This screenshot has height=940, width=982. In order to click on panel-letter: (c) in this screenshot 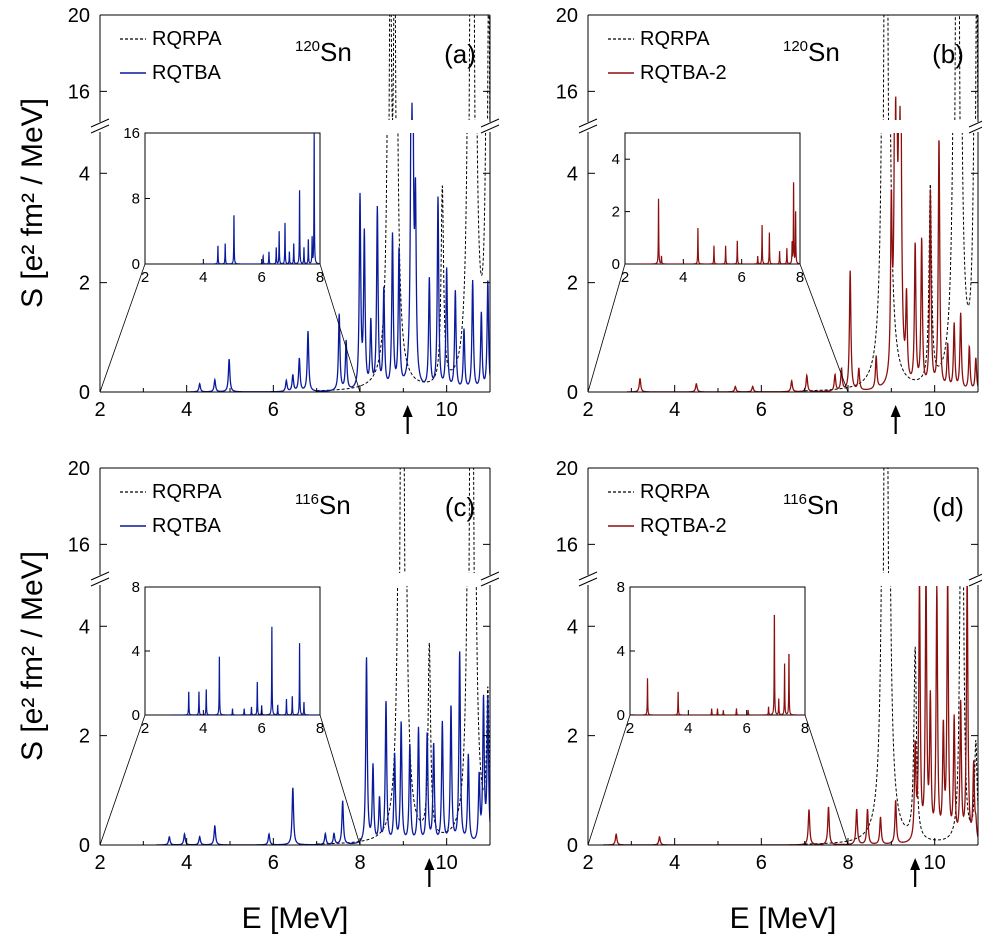, I will do `click(460, 507)`.